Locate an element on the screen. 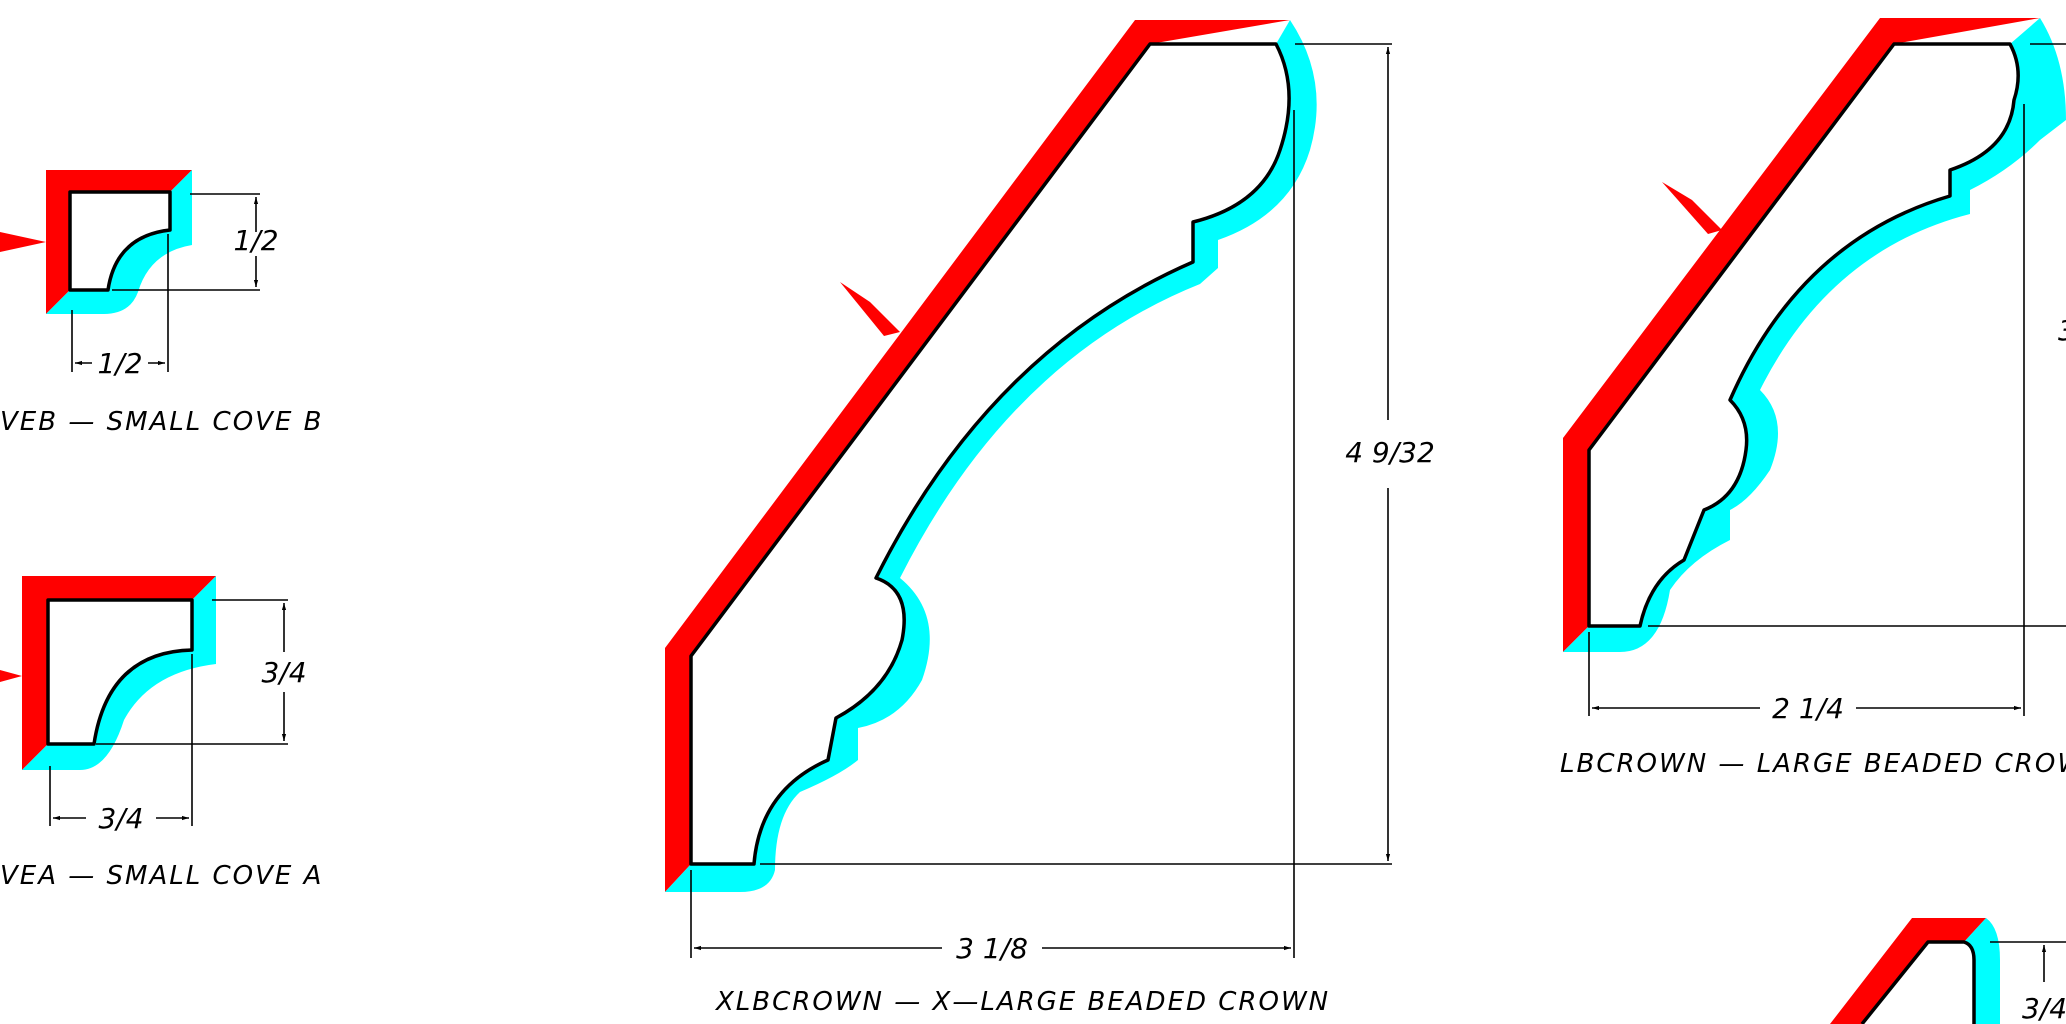 This screenshot has height=1024, width=2066. partial-outline is located at coordinates (1918, 982).